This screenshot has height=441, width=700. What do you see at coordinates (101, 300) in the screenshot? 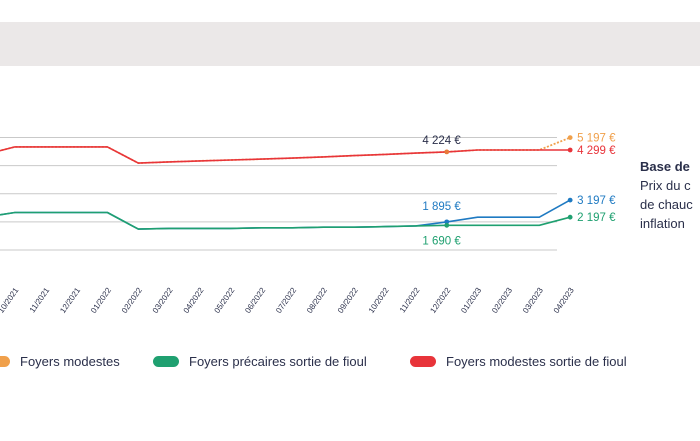
I see `x-tick-label: 01/2022` at bounding box center [101, 300].